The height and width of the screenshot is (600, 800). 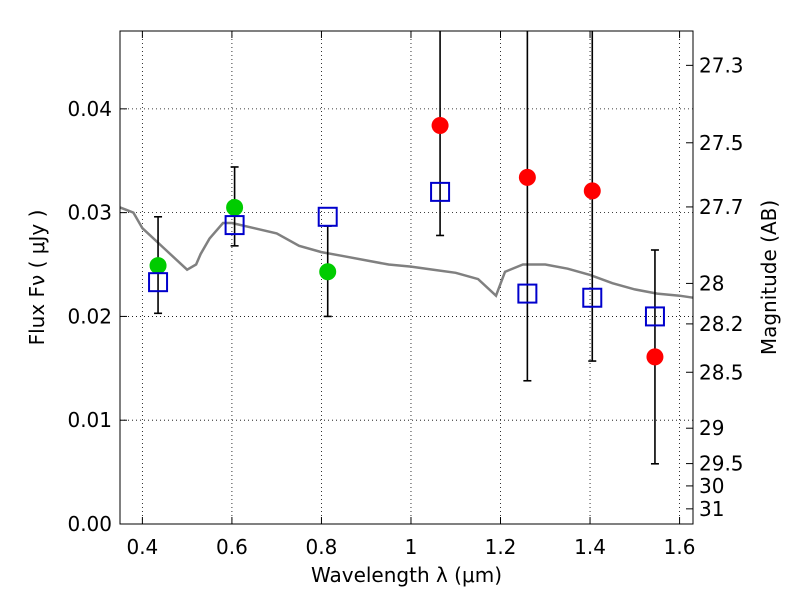 What do you see at coordinates (721, 65) in the screenshot?
I see `y2-tick-label: 27.3` at bounding box center [721, 65].